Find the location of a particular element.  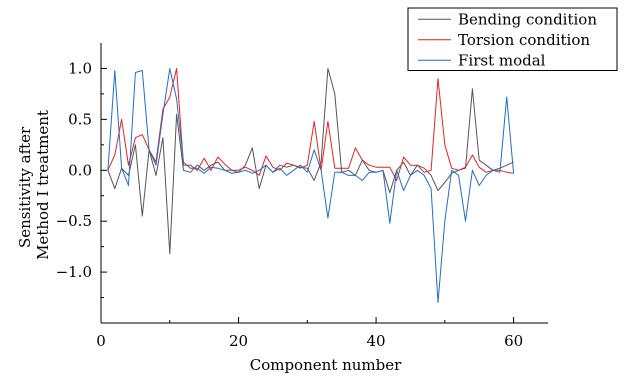

x-tick-label: 40 is located at coordinates (376, 341).